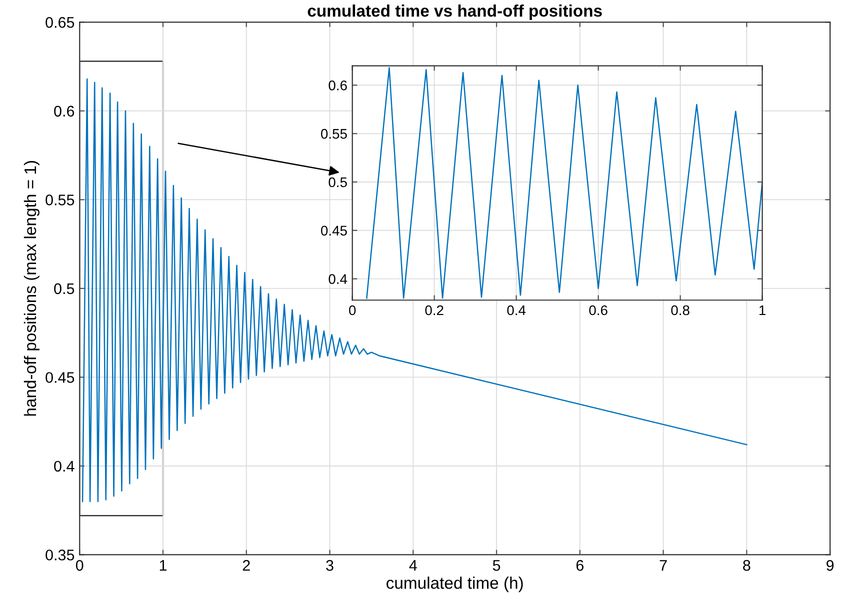  Describe the element at coordinates (516, 310) in the screenshot. I see `x-tick-label: 0.4` at that location.